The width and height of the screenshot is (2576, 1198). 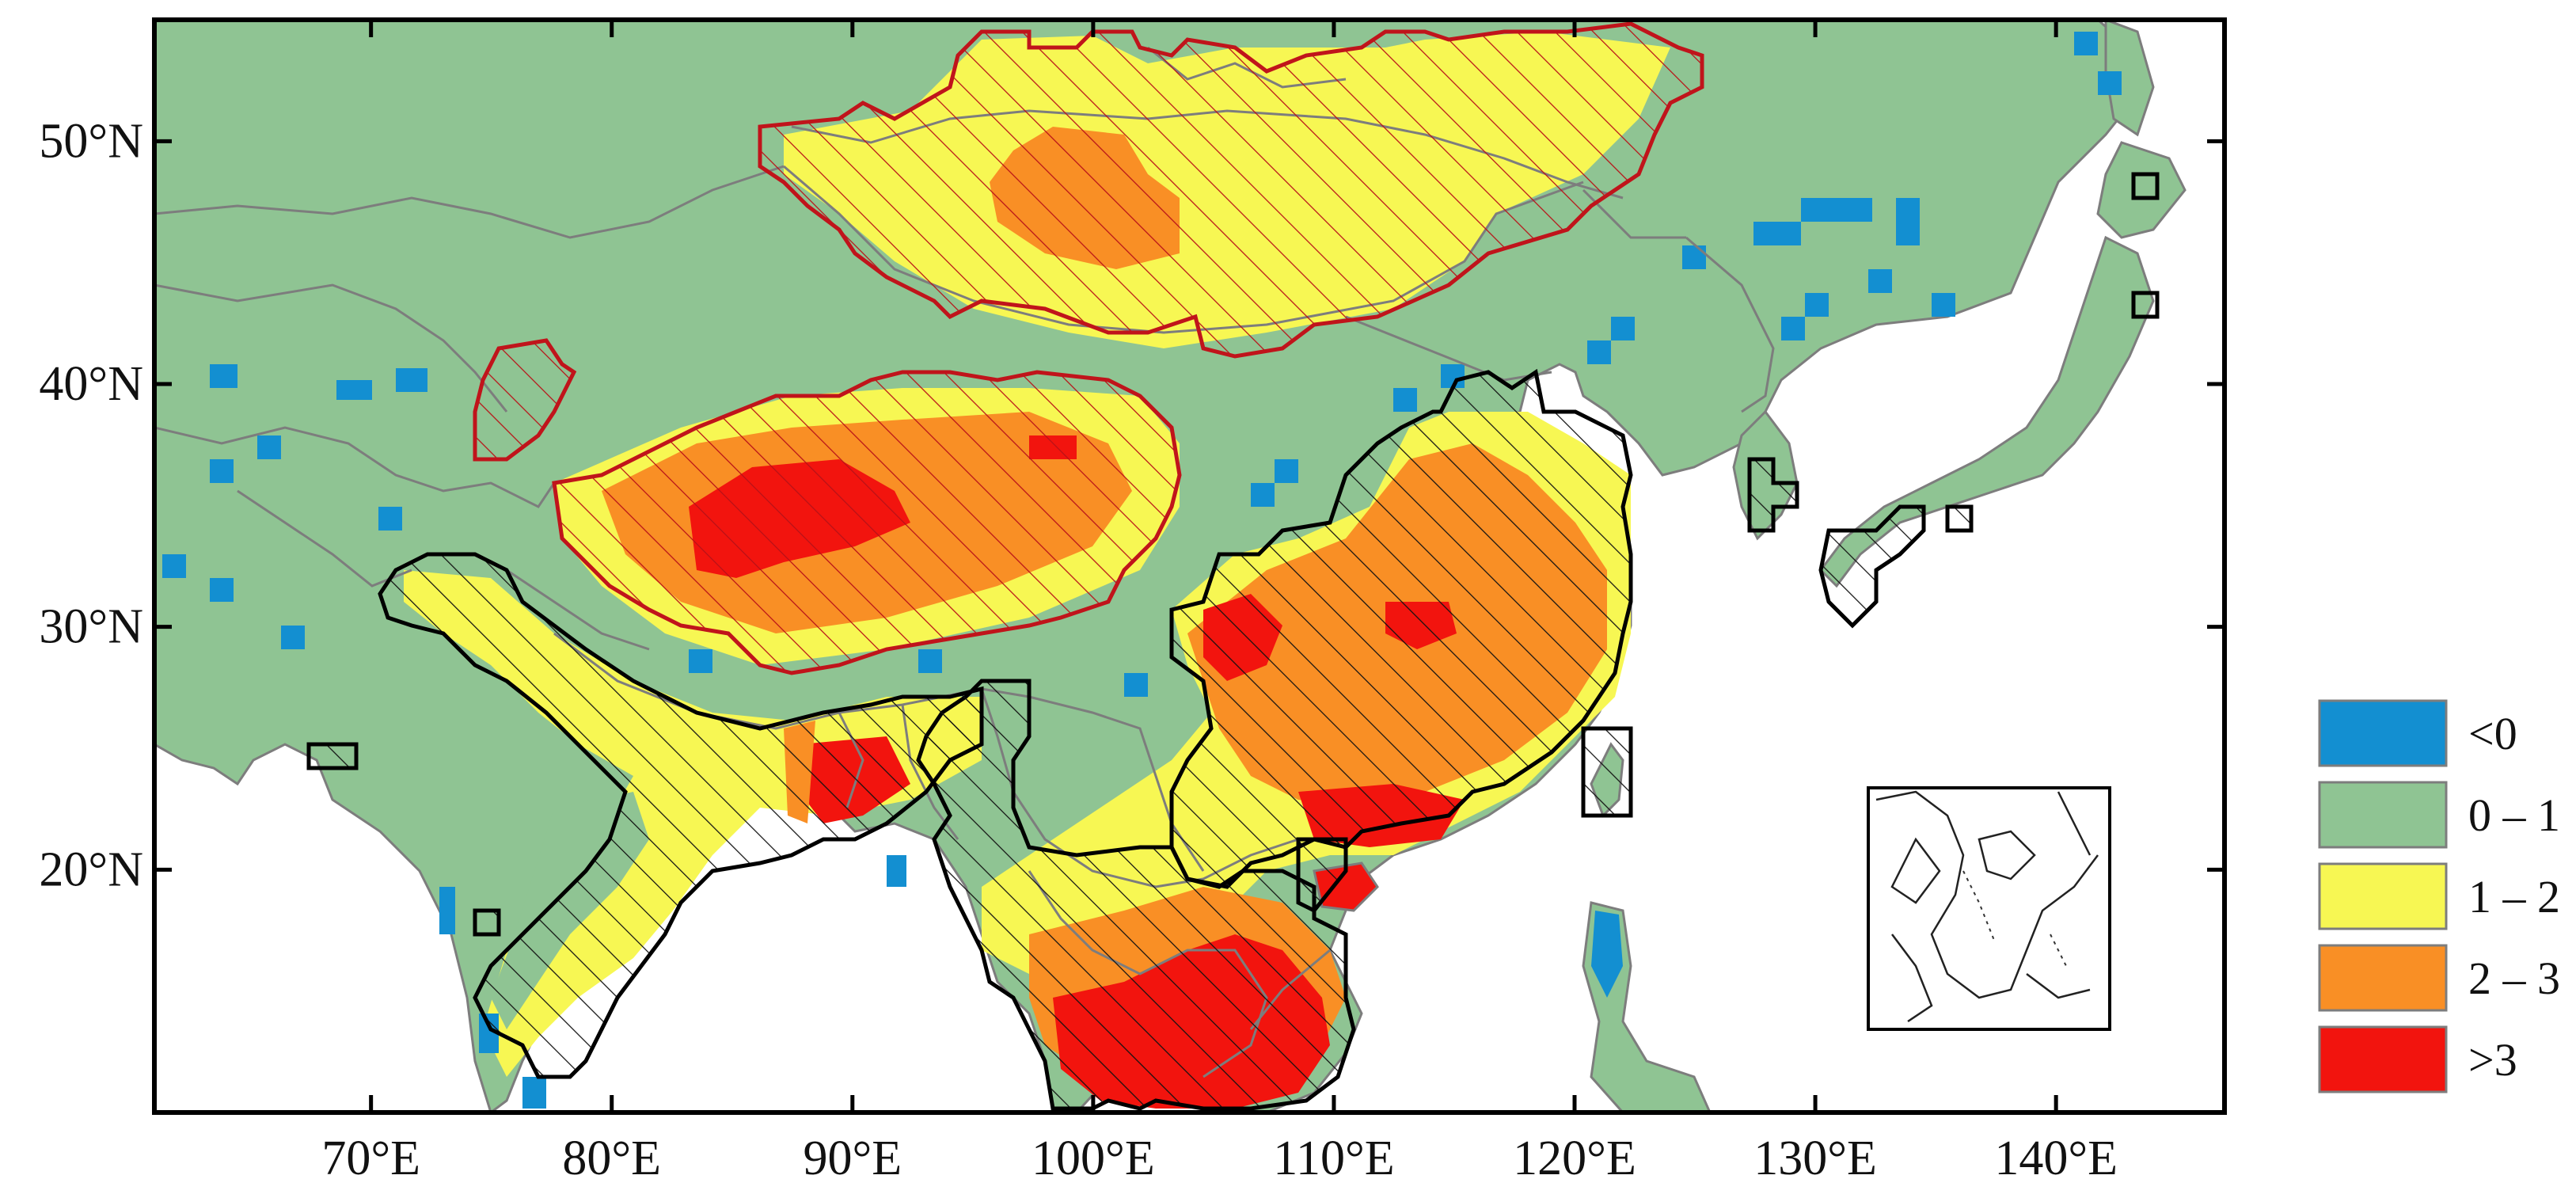 I want to click on x-tick-label: 90°E, so click(x=852, y=1158).